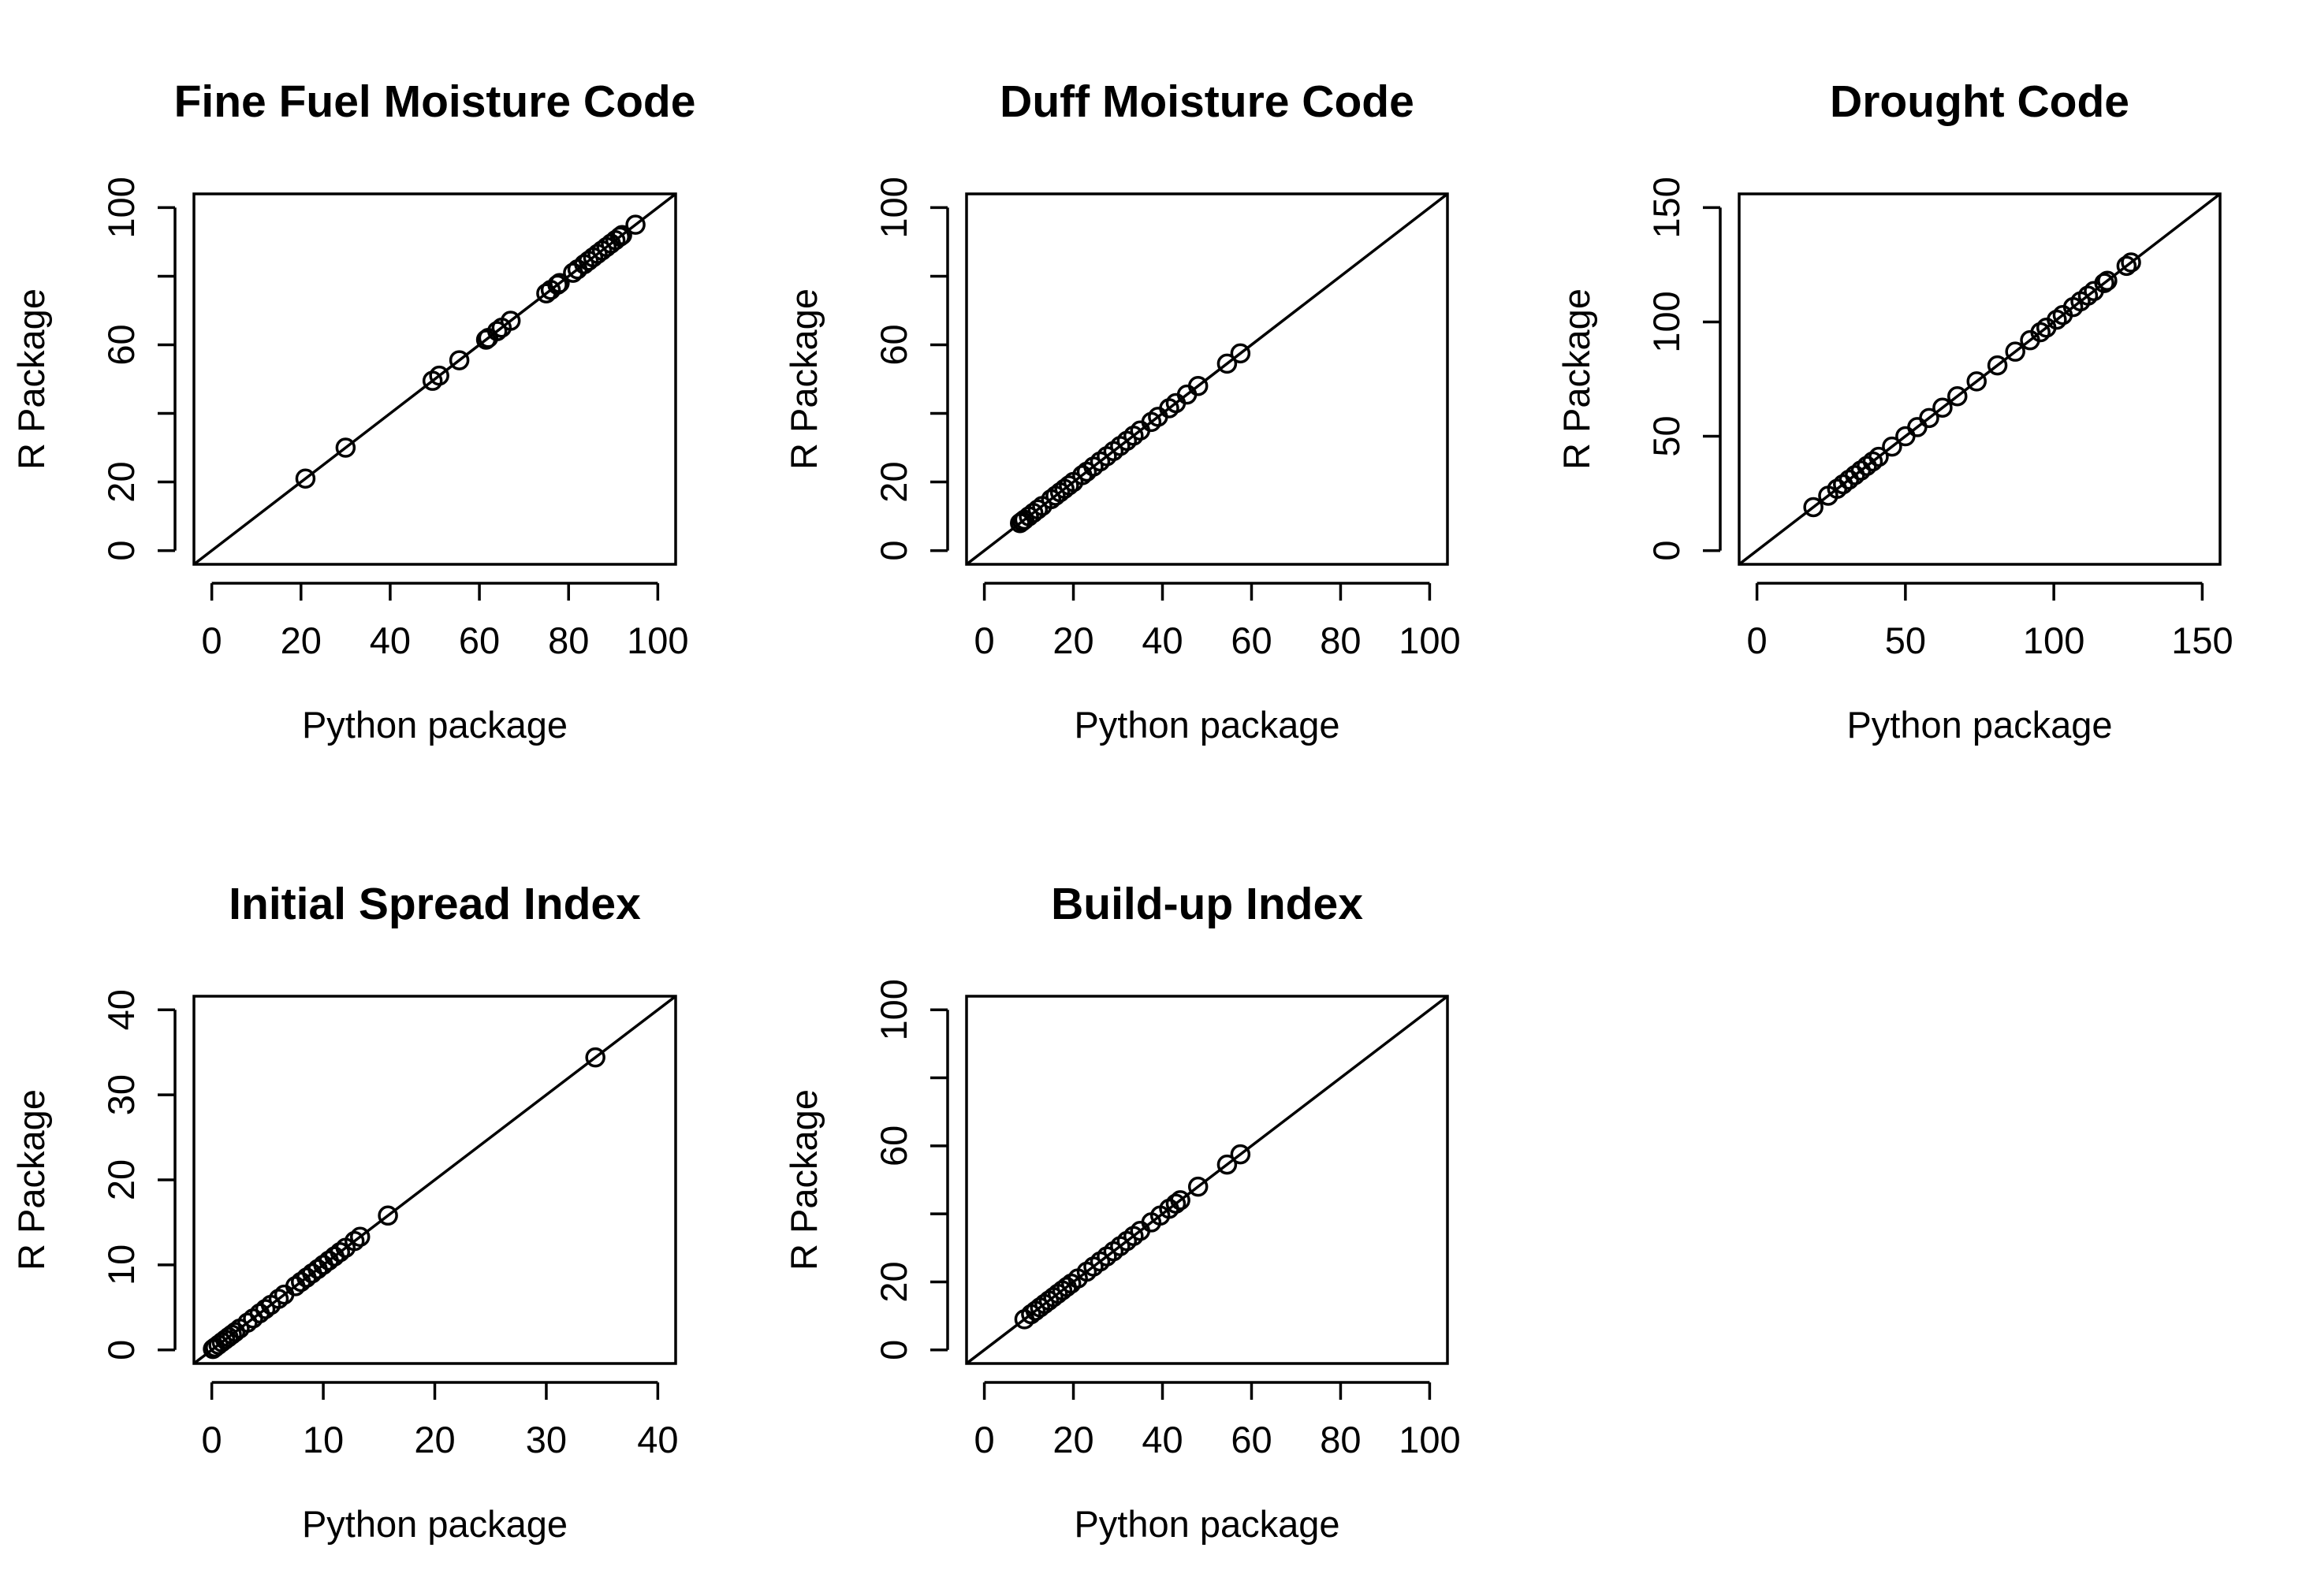  Describe the element at coordinates (323, 1439) in the screenshot. I see `x-tick-label: 10` at that location.